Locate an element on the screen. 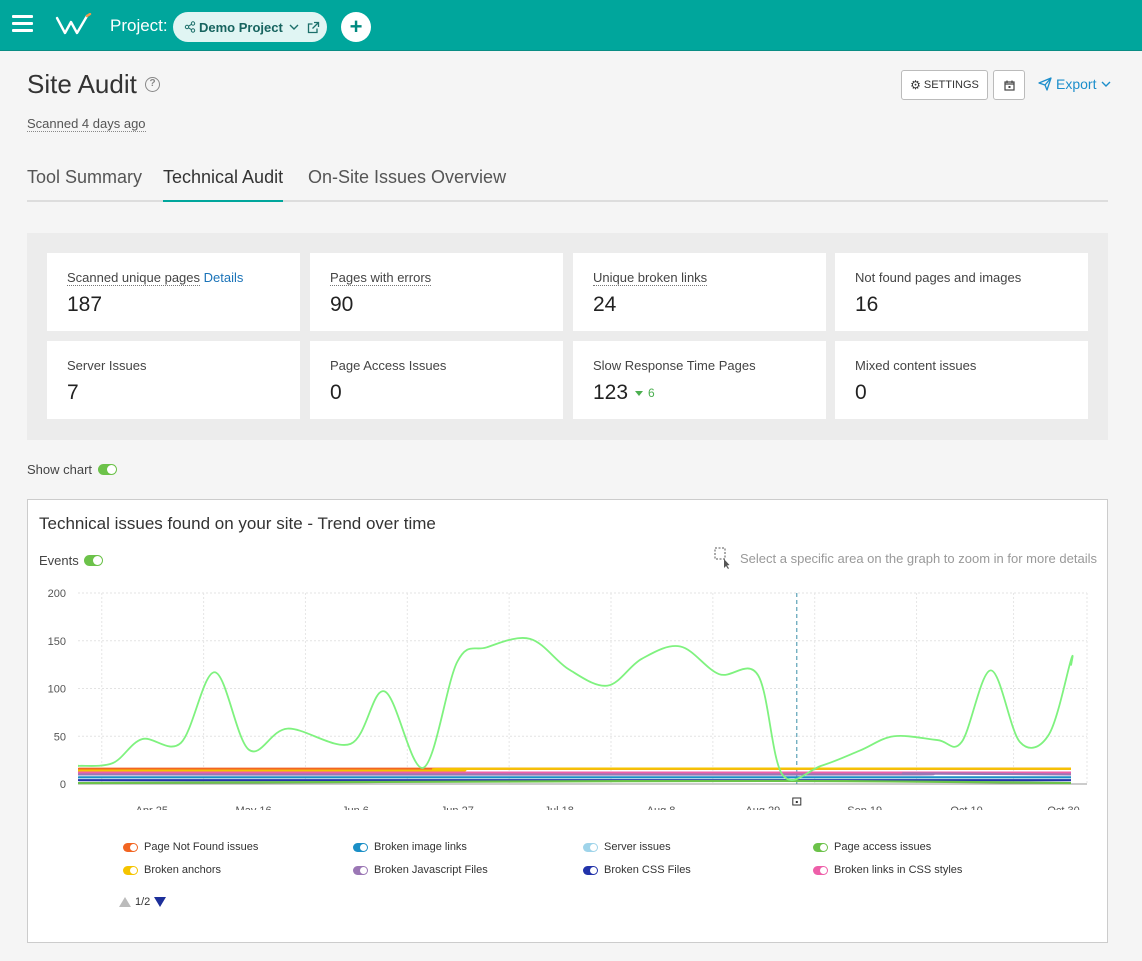 The image size is (1142, 961). stat-card-pages-with-errors: Pages with errors 90 is located at coordinates (436, 292).